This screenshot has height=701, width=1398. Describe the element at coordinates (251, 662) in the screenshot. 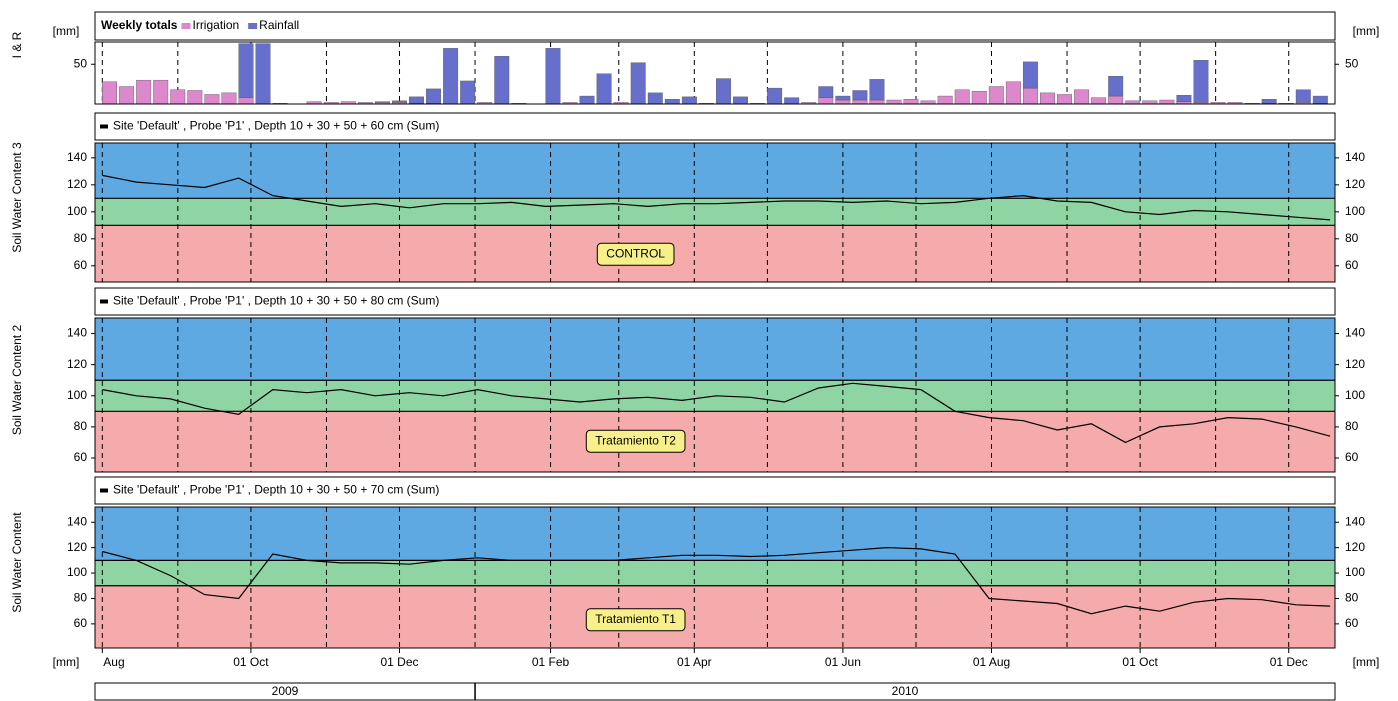

I see `x-tick-label: 01 Oct` at that location.